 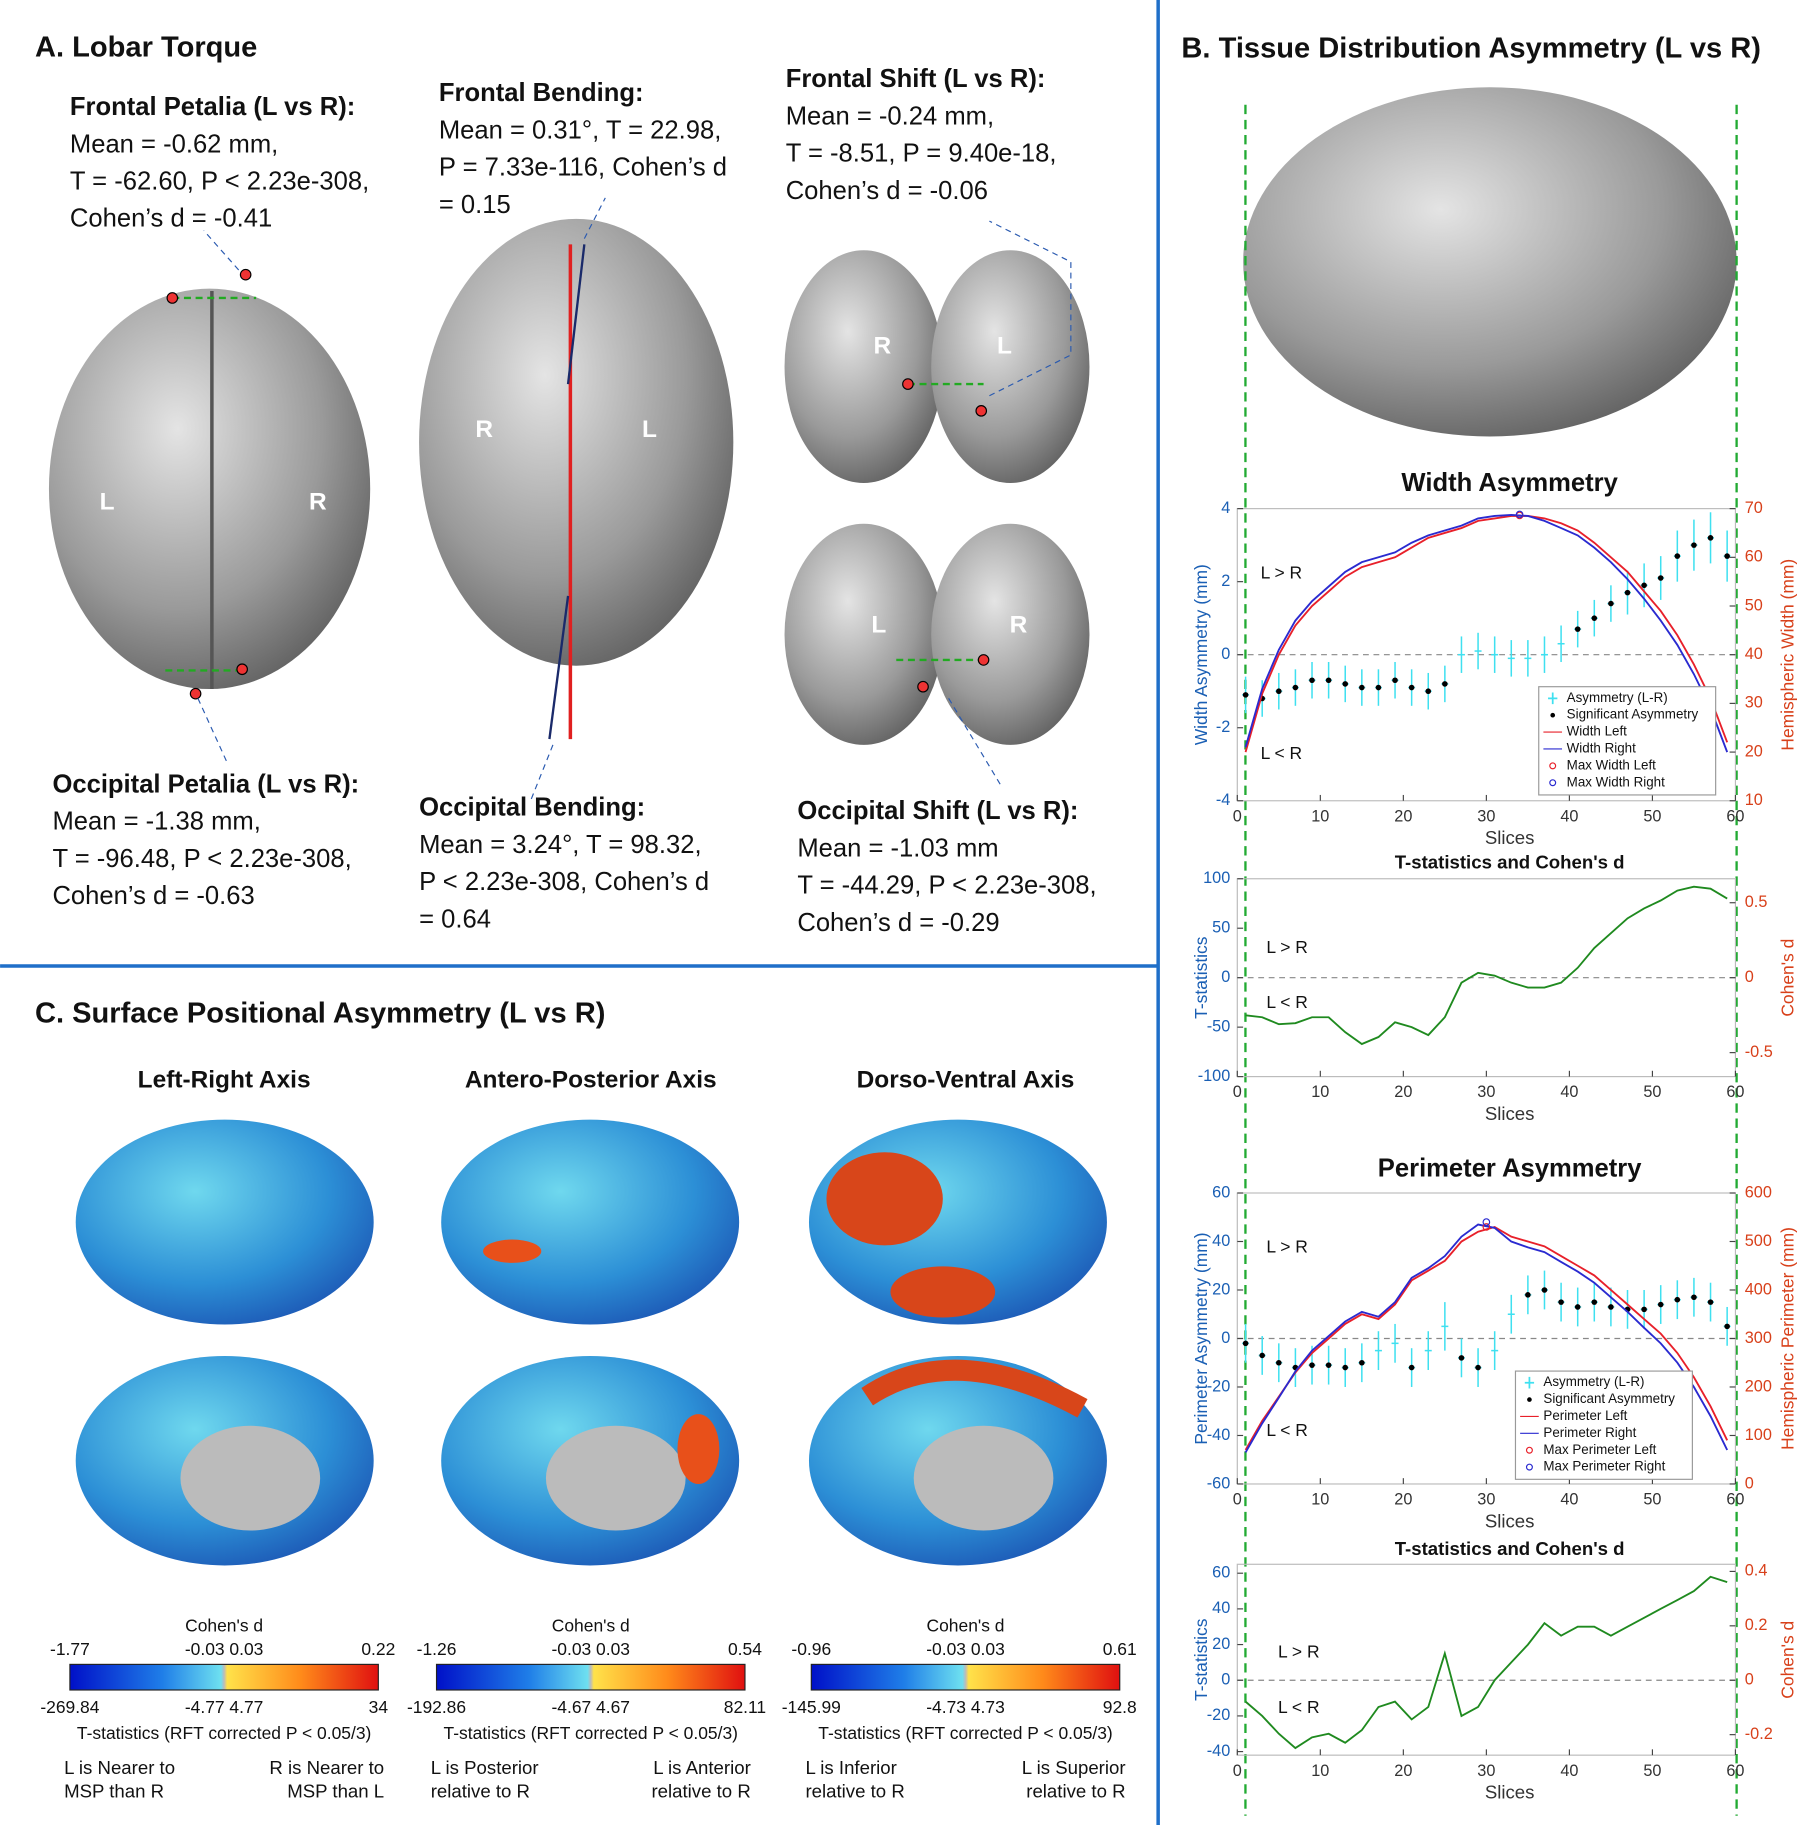 What do you see at coordinates (1589, 1432) in the screenshot?
I see `legend-entry: Perimeter Right` at bounding box center [1589, 1432].